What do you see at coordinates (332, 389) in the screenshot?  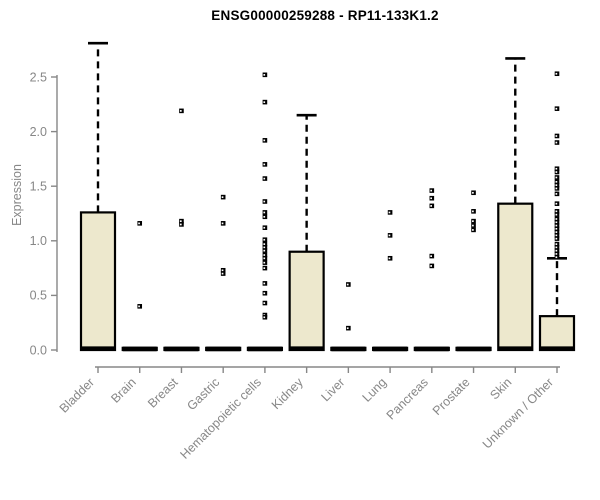 I see `category-label: Liver` at bounding box center [332, 389].